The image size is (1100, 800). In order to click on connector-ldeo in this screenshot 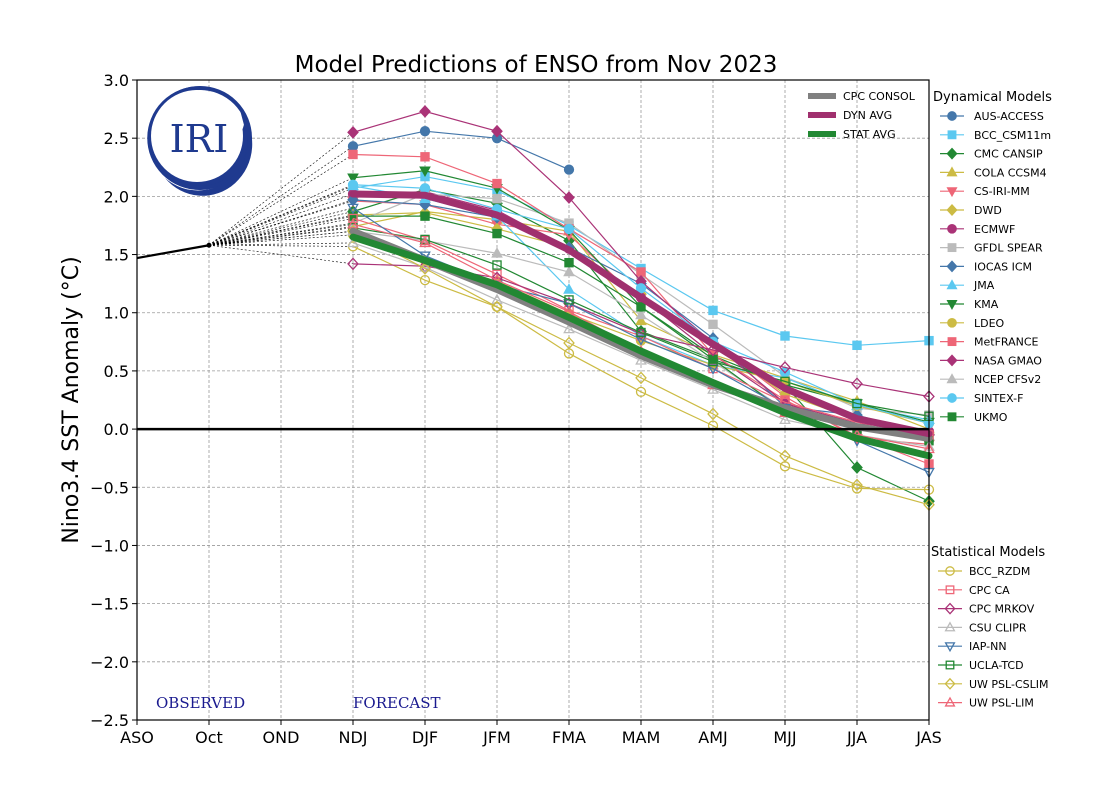, I will do `click(281, 240)`.